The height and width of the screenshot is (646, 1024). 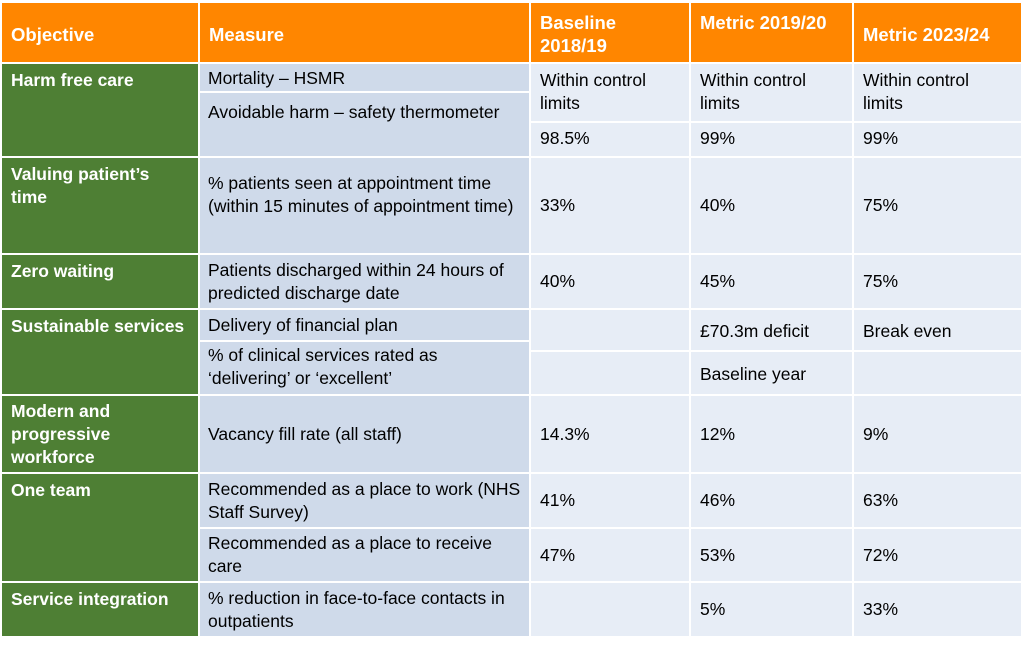 I want to click on measure-vacancy-fill-label: Vacancy fill rate (all staff), so click(x=305, y=433).